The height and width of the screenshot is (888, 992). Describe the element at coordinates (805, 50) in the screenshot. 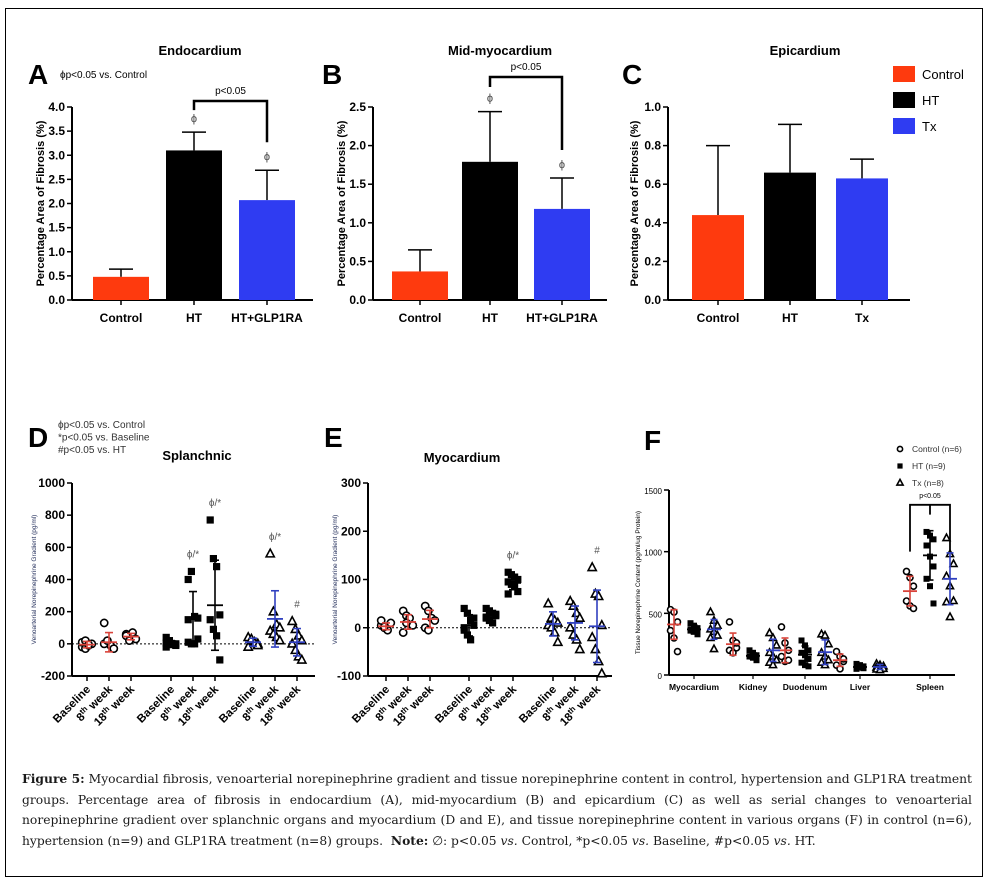

I see `panel-title: Epicardium` at that location.